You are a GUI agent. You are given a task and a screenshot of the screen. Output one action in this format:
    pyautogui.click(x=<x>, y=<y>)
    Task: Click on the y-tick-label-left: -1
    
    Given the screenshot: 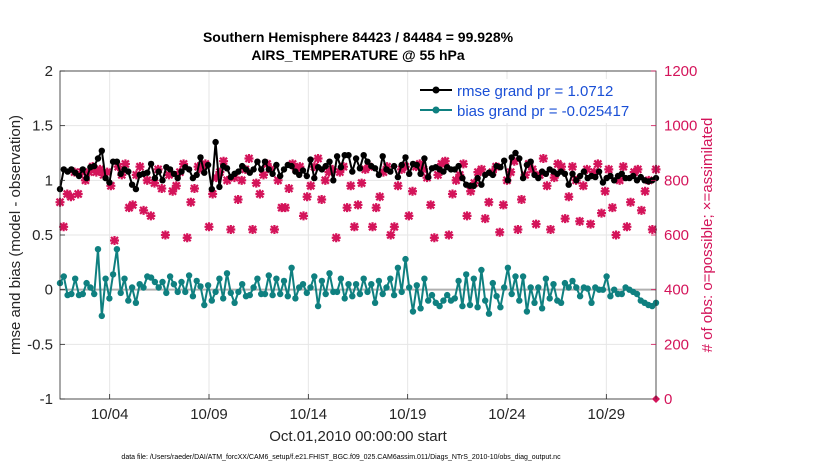 What is the action you would take?
    pyautogui.click(x=46, y=399)
    